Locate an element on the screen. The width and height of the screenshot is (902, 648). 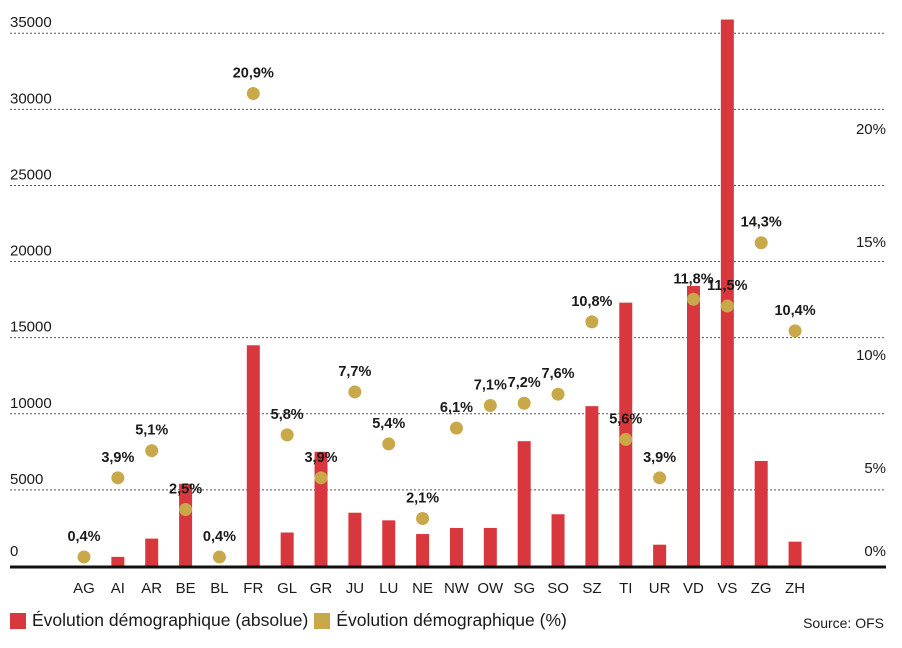
category-label: SZ is located at coordinates (591, 588).